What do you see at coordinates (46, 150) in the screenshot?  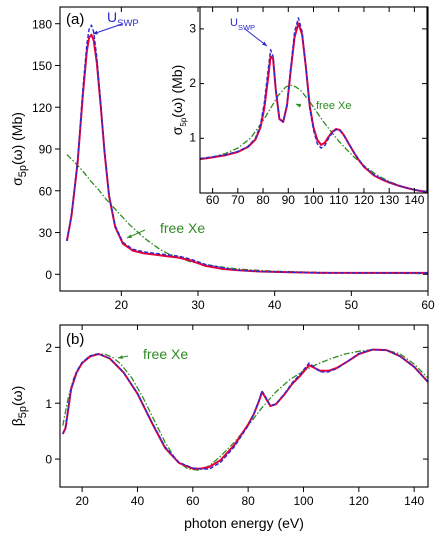 I see `y-tick-label: 90` at bounding box center [46, 150].